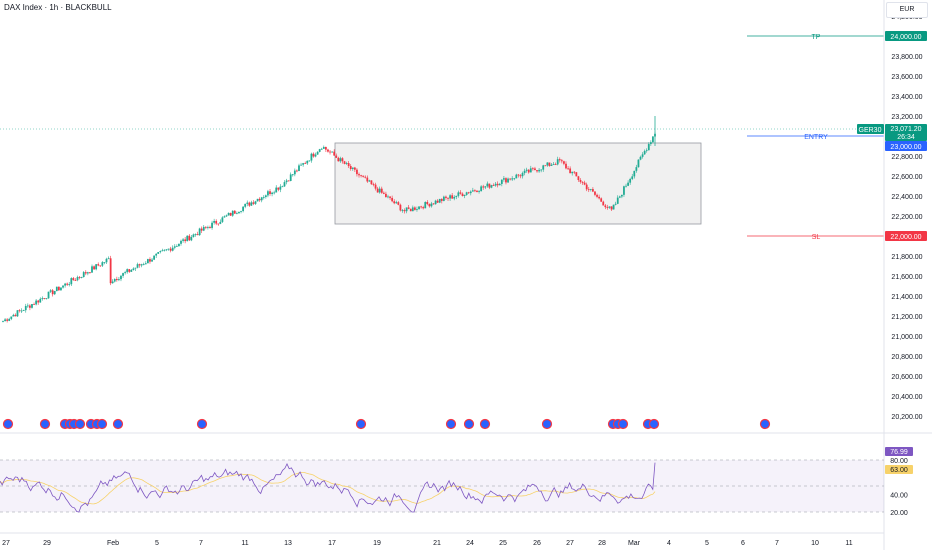  I want to click on time-tick-label: 29, so click(47, 543).